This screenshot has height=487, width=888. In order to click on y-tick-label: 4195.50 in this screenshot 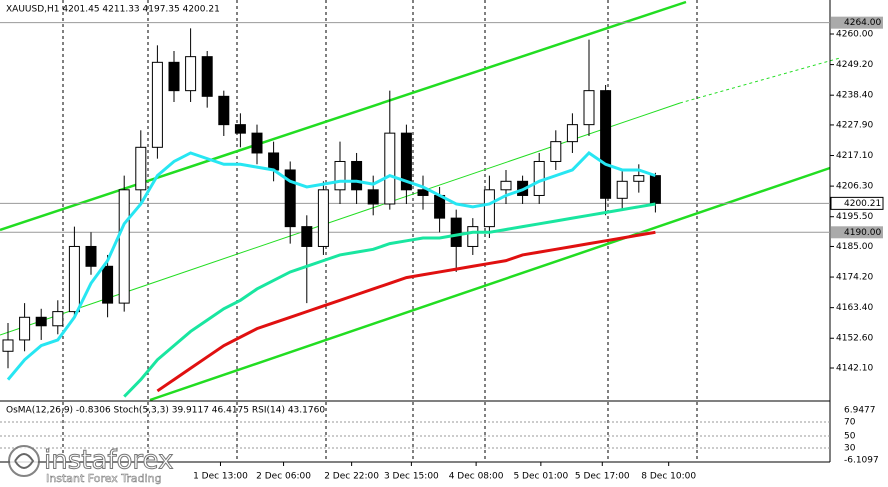, I will do `click(854, 217)`.